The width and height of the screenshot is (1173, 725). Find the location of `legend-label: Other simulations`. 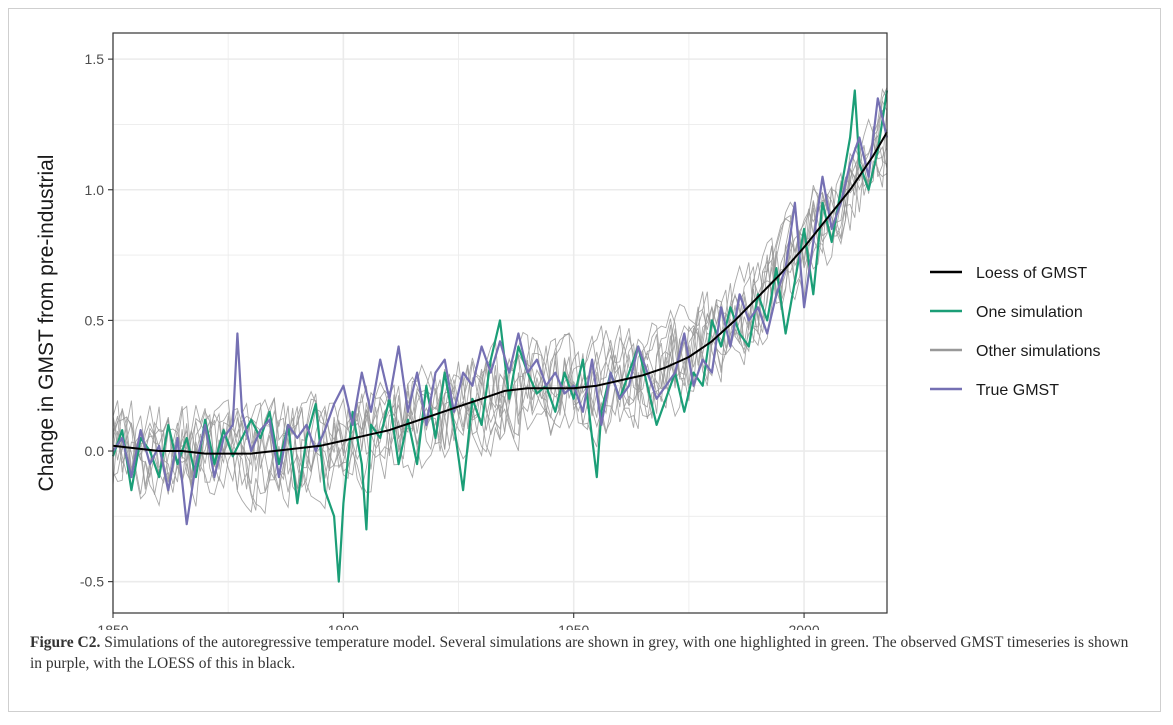

legend-label: Other simulations is located at coordinates (1038, 351).